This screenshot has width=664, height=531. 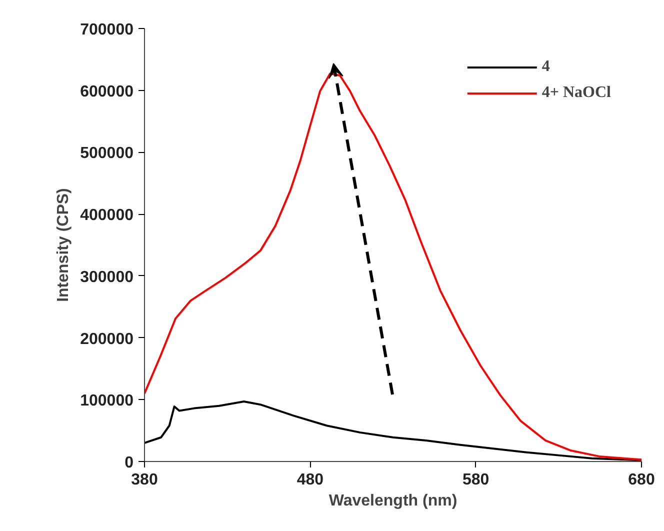 I want to click on x-tick-label: 580, so click(x=476, y=480).